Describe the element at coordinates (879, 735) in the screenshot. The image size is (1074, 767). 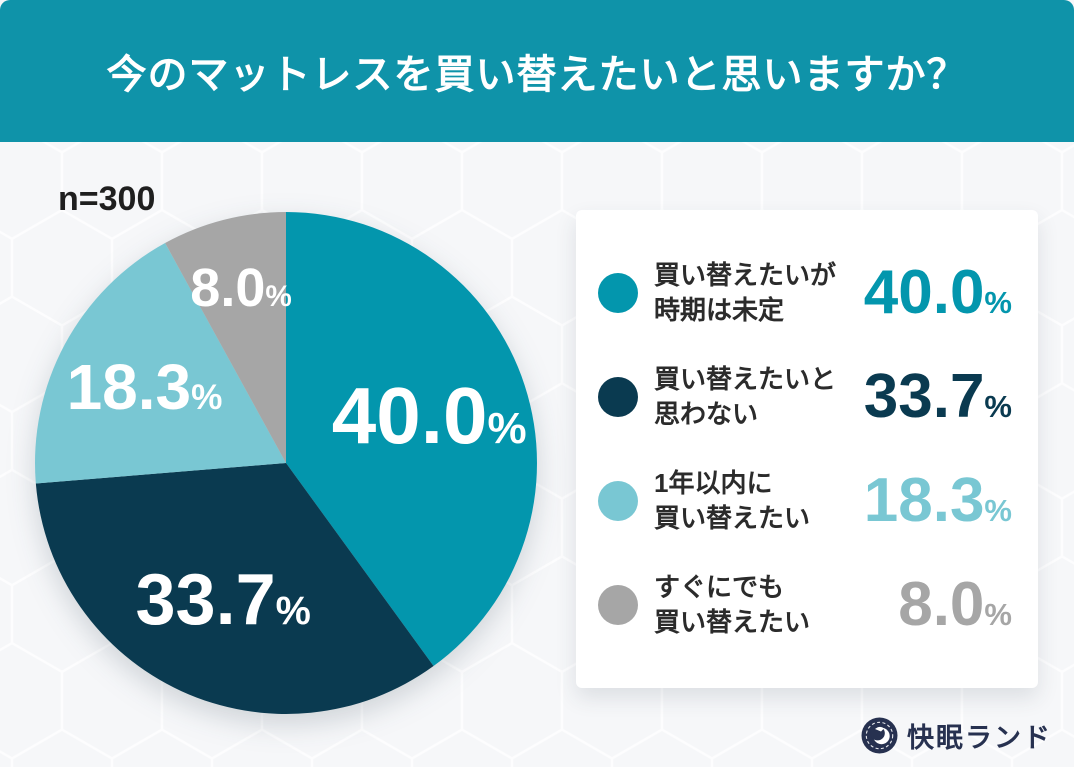
I see `moon-badge-icon` at that location.